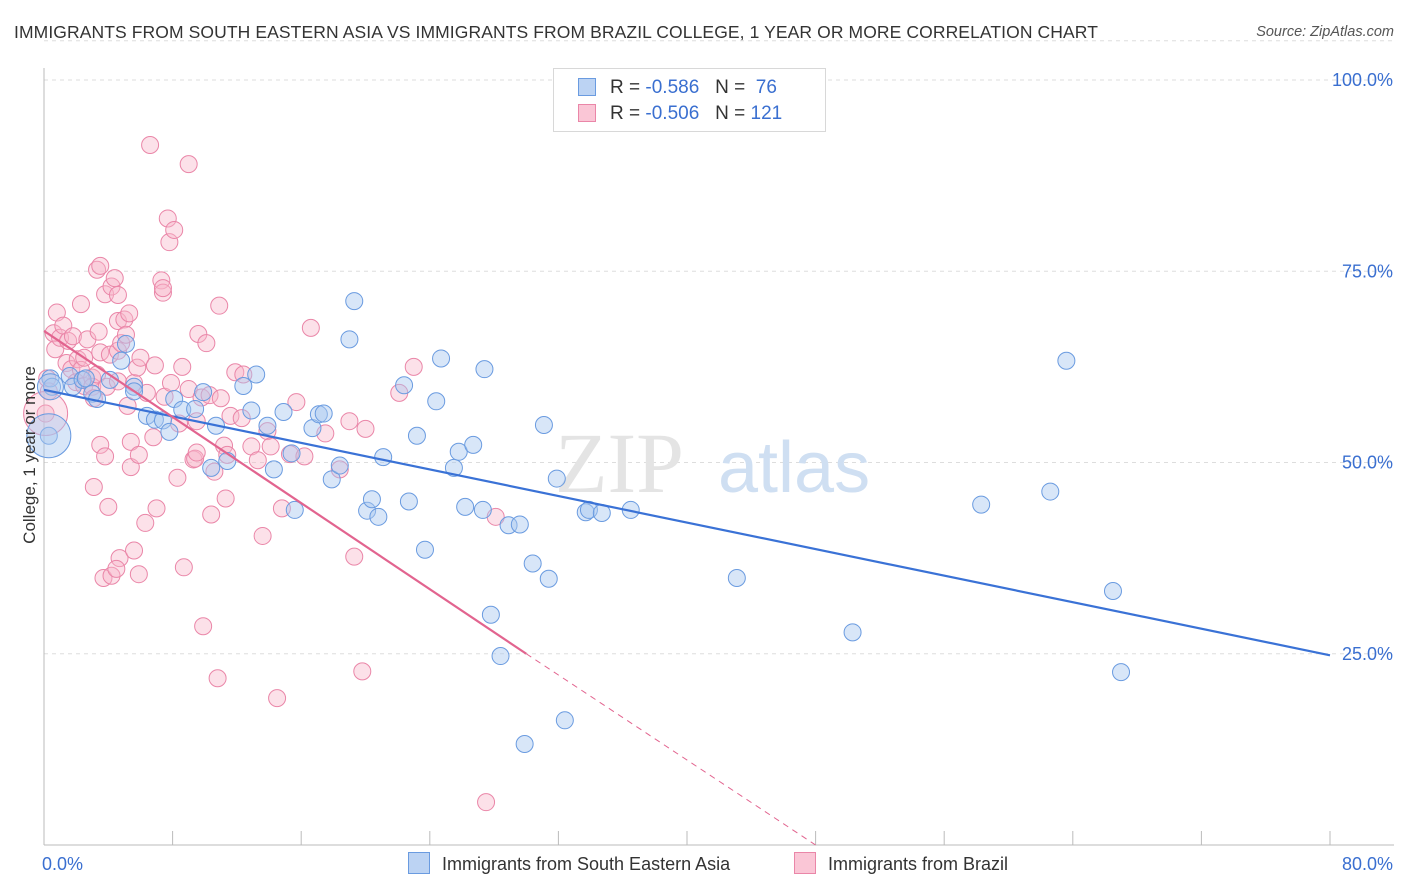  I want to click on y-axis-label: College, 1 year or more, so click(29, 455).